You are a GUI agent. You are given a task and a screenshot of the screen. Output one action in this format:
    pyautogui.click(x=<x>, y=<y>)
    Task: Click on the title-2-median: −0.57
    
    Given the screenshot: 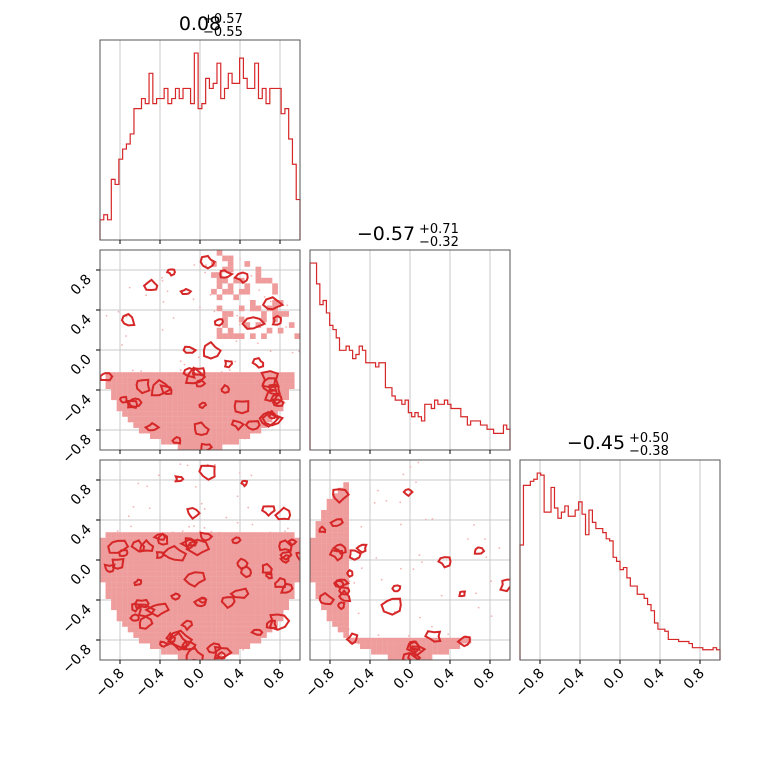 What is the action you would take?
    pyautogui.click(x=386, y=234)
    